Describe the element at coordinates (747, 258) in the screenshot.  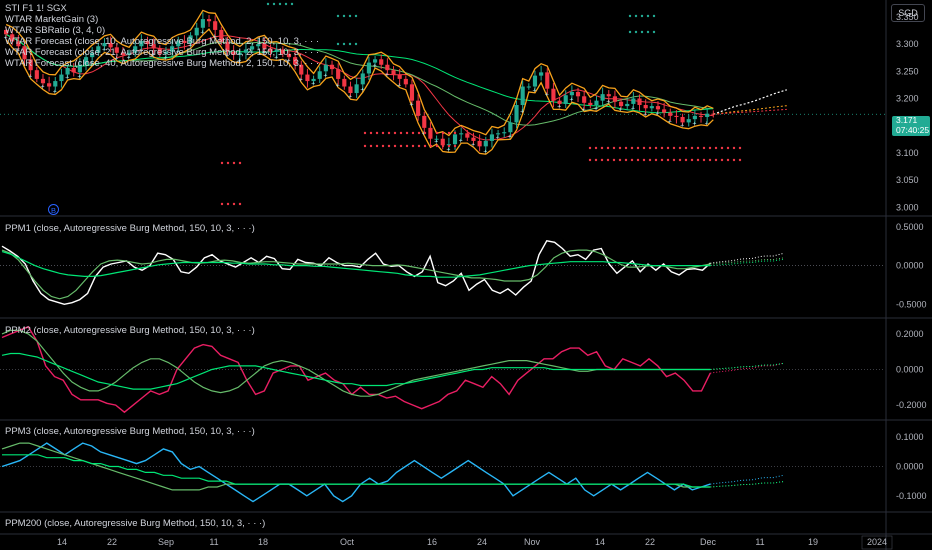
I see `ppm1-forecast-line` at that location.